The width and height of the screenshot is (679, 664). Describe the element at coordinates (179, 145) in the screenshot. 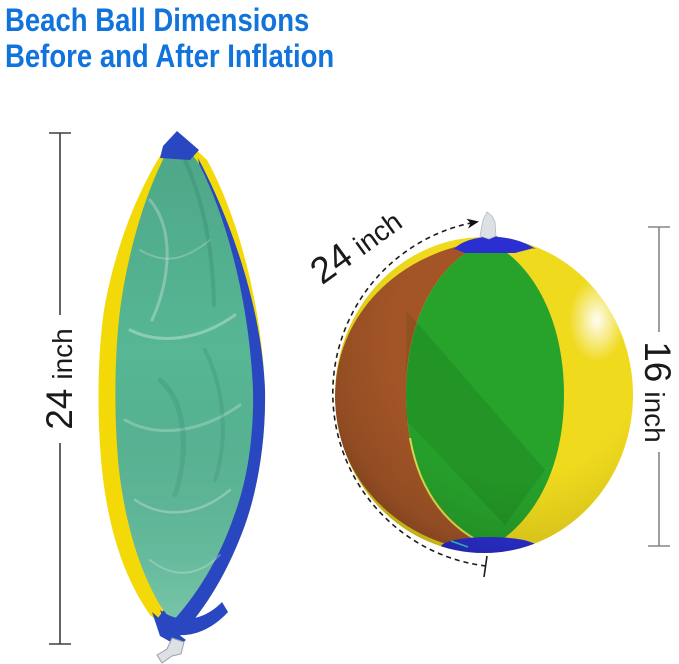

I see `deflated-top-tip` at that location.